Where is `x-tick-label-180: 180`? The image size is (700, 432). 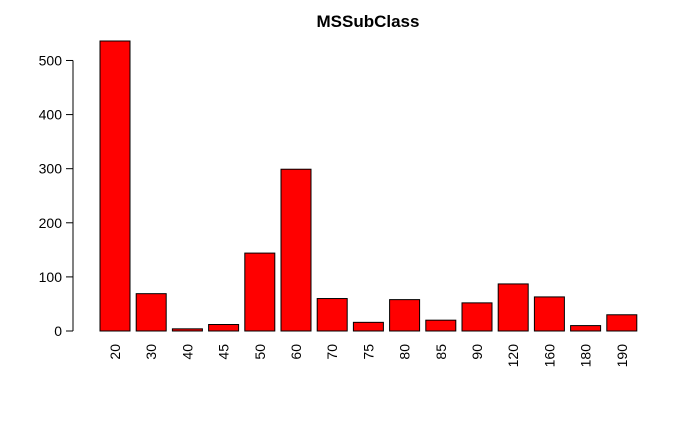
x-tick-label-180: 180 is located at coordinates (586, 356).